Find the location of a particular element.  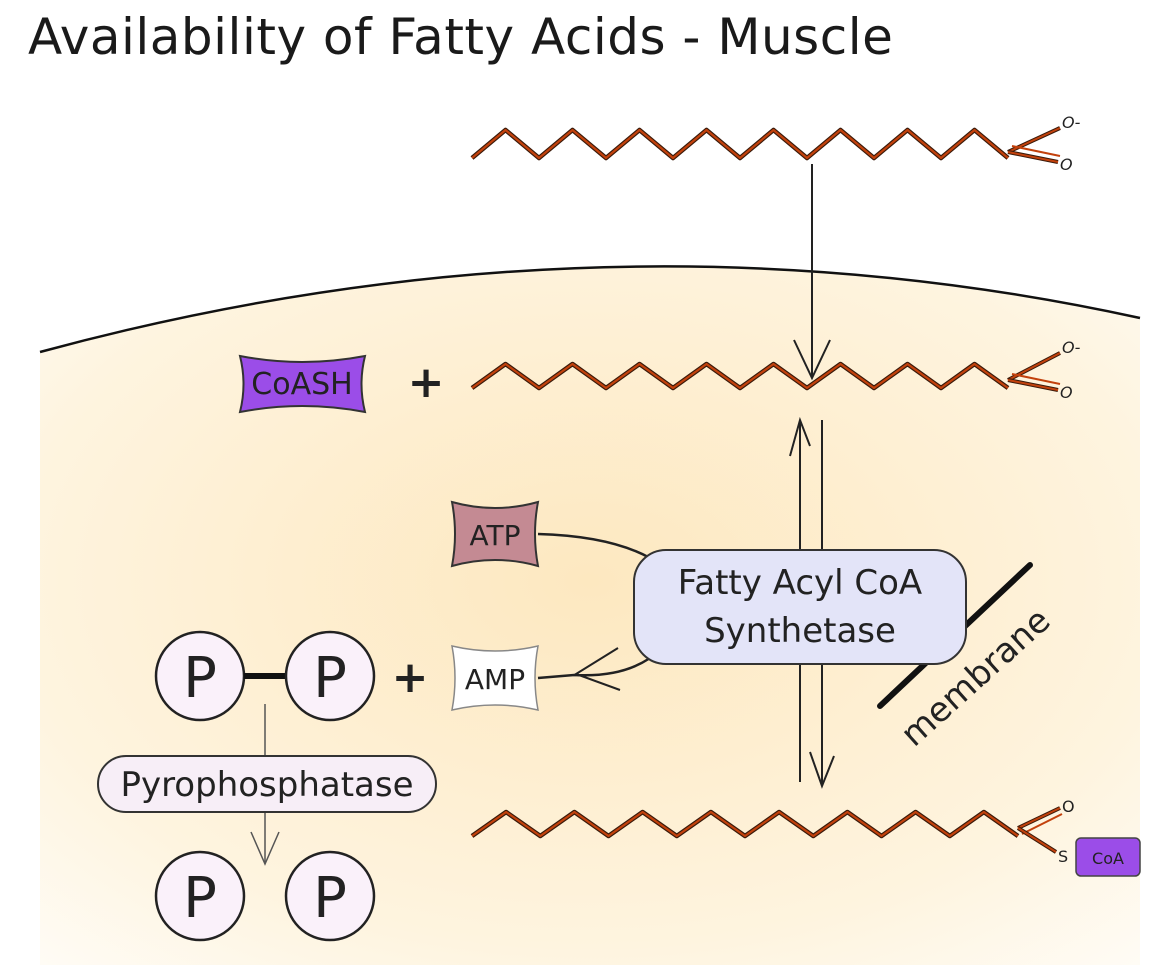

fatty-acid-chain-extracellular is located at coordinates (740, 144).